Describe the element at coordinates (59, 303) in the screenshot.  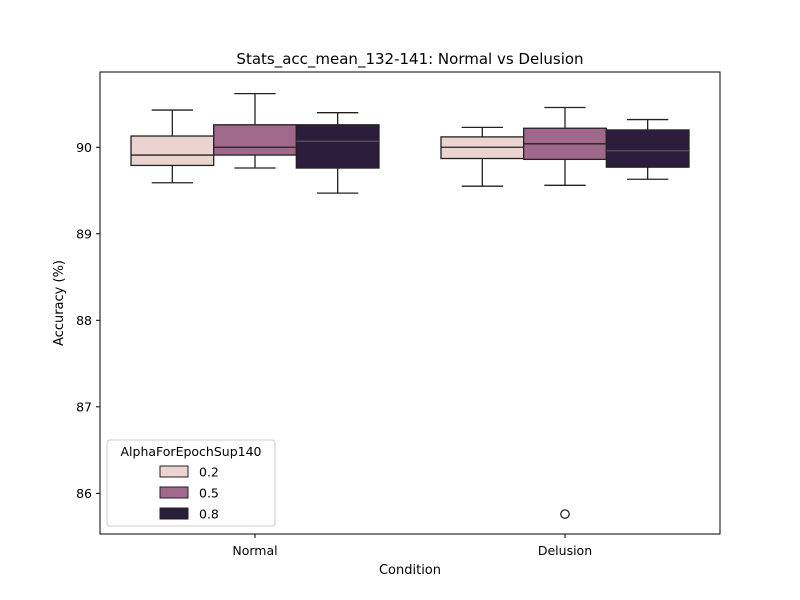
I see `y-axis-label: Accuracy (%)` at that location.